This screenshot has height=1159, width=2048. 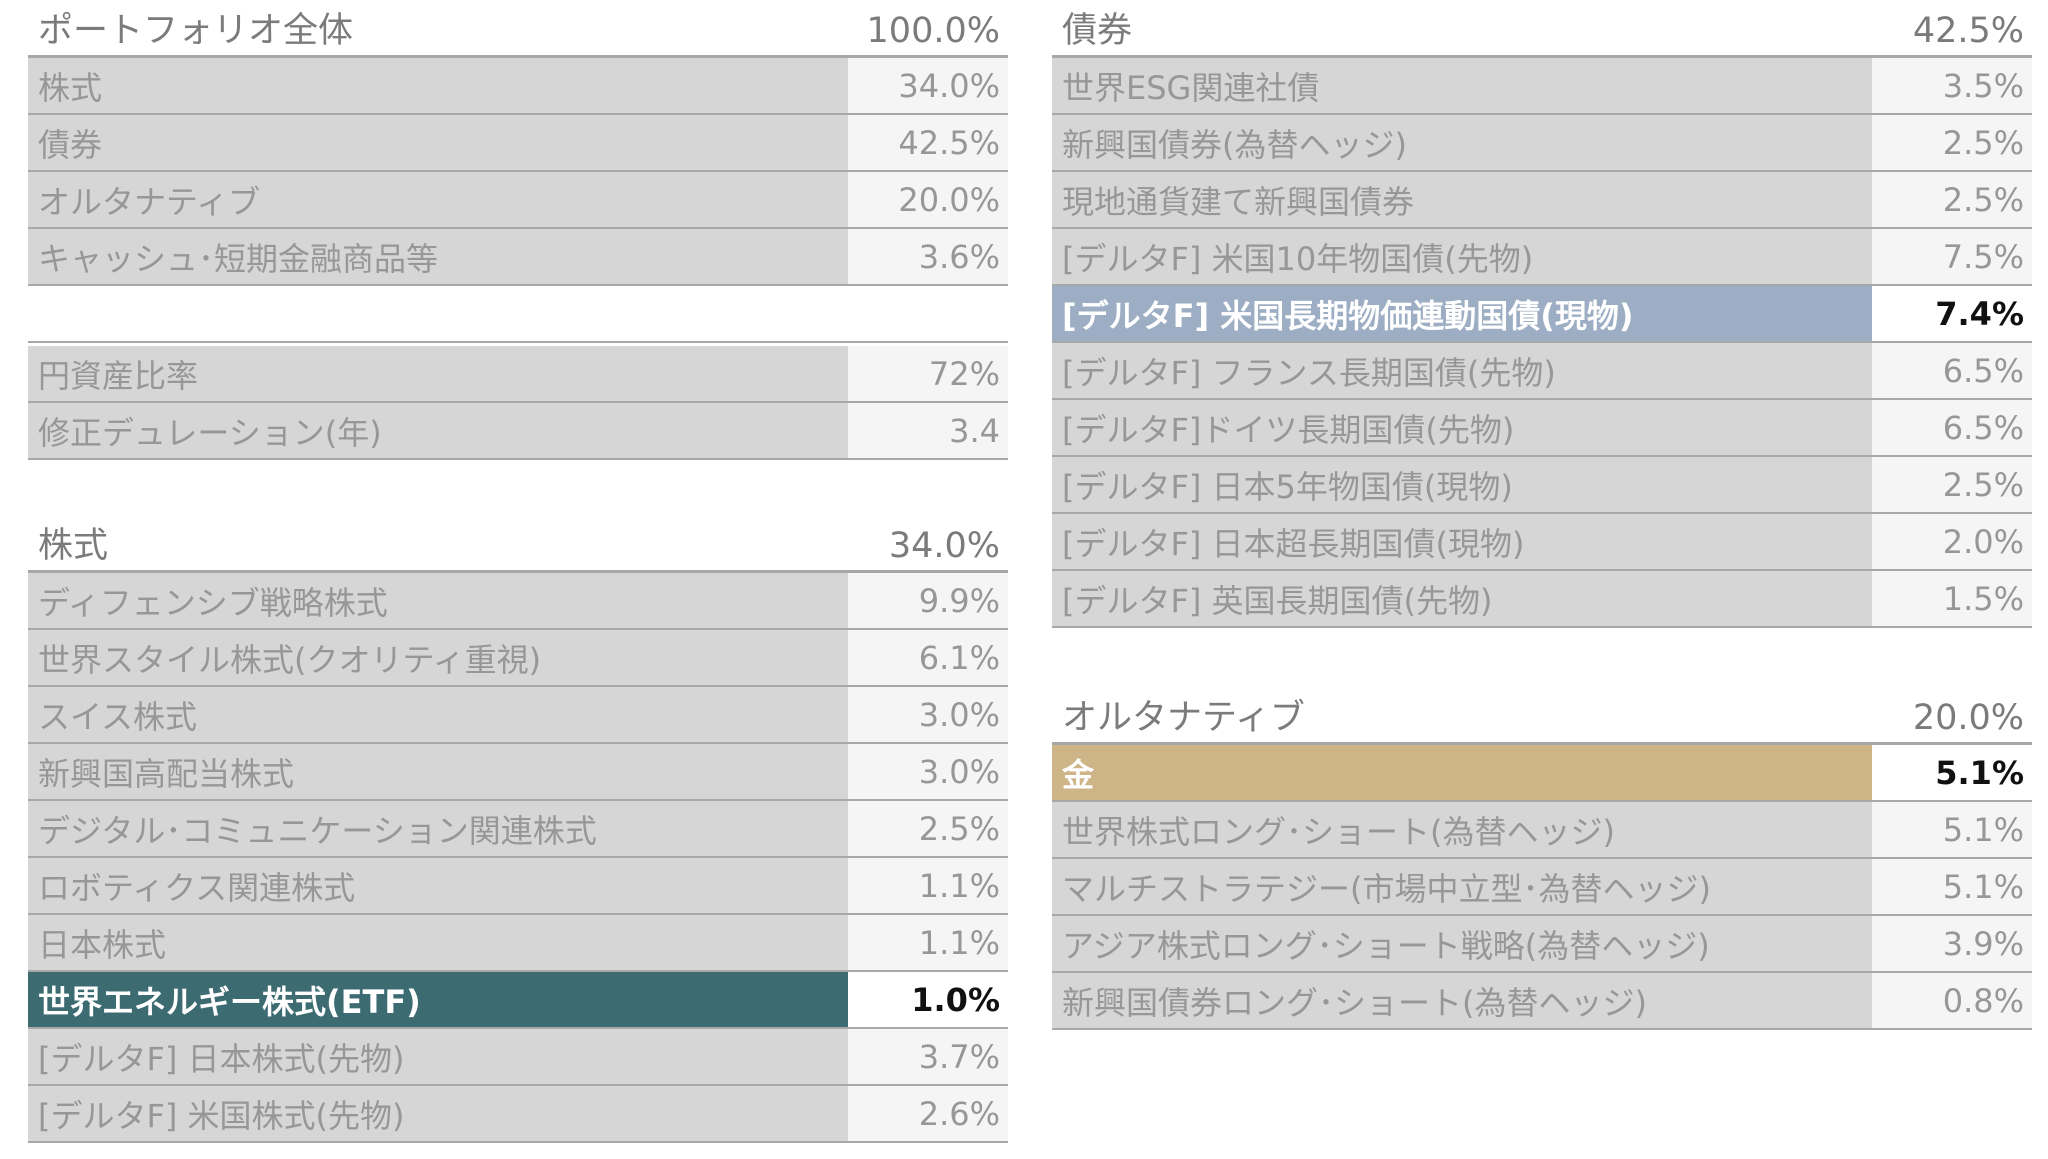 I want to click on table-row: [デルタF] 日本5年物国債(現物) 2.5%, so click(x=1542, y=485).